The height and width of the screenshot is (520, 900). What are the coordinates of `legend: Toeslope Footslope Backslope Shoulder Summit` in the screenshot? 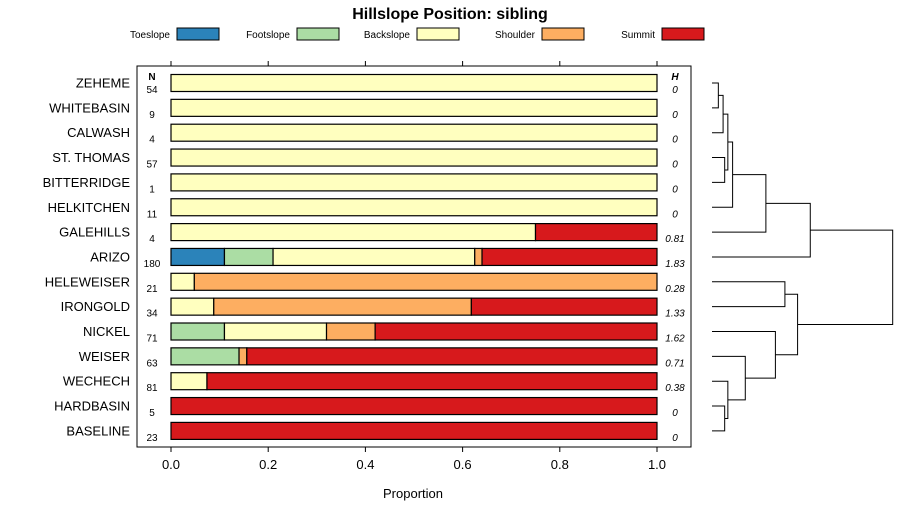 It's located at (417, 34).